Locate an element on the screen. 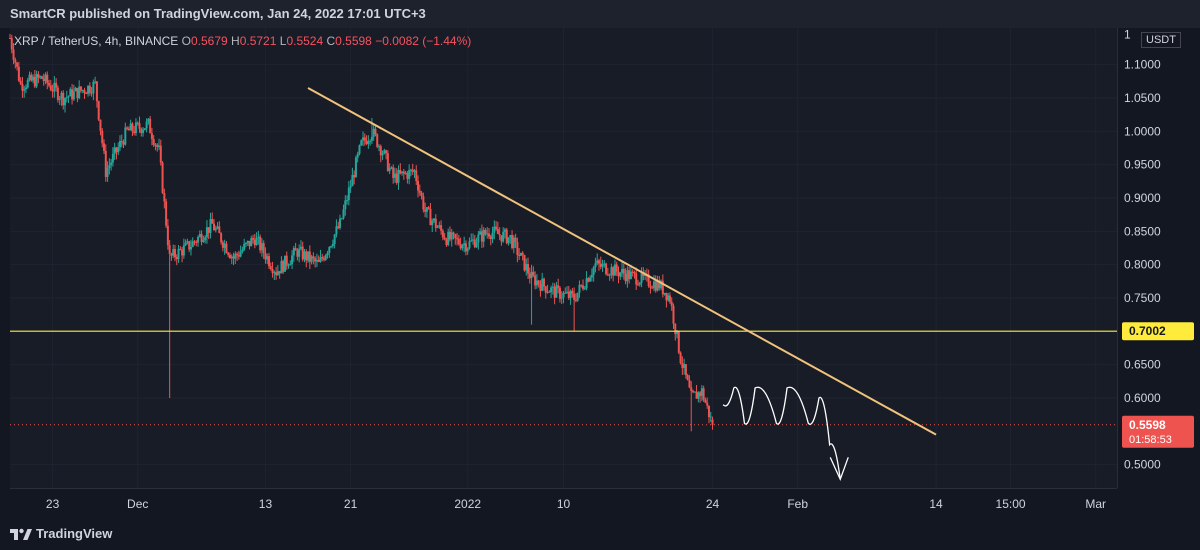 The height and width of the screenshot is (550, 1200). time-tick-label: Dec is located at coordinates (137, 504).